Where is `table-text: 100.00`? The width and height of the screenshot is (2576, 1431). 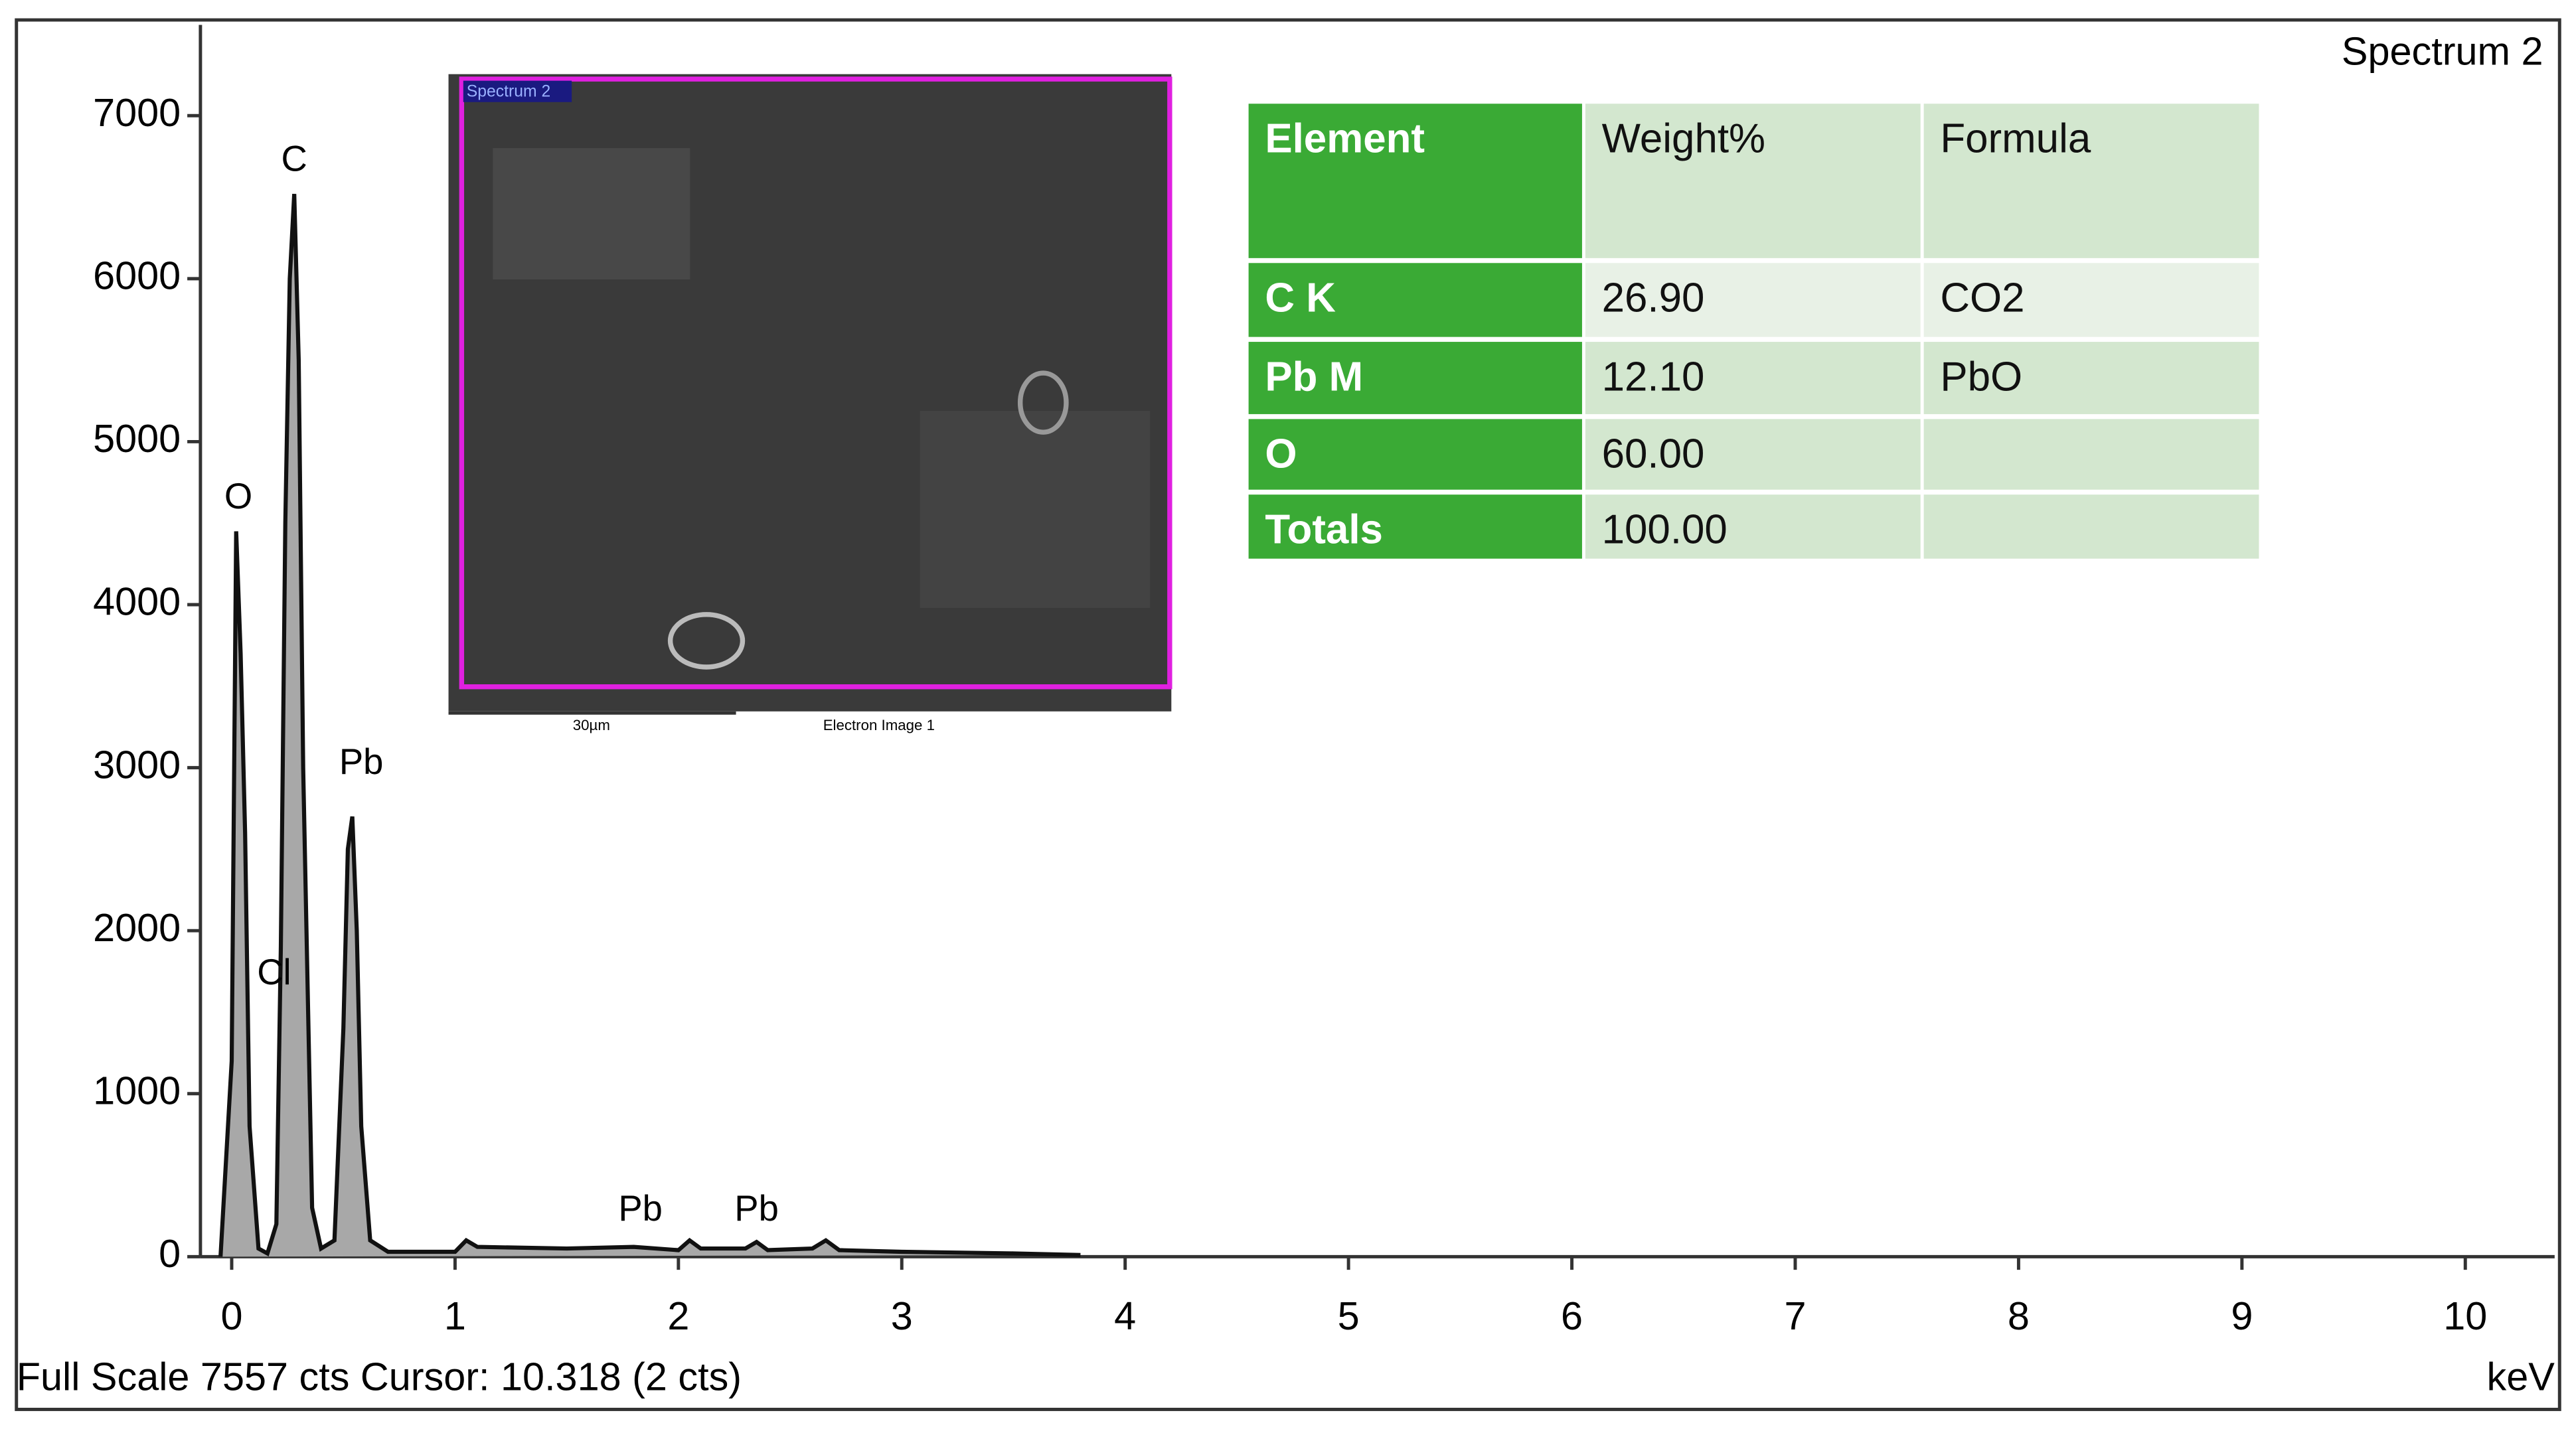
table-text: 100.00 is located at coordinates (1665, 529).